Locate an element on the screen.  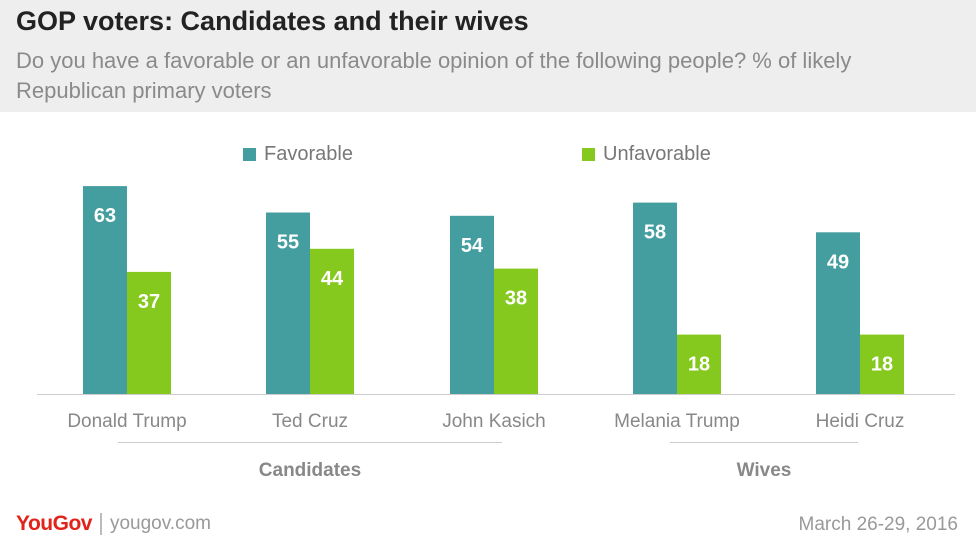
bar-unfavorable-john-kasich is located at coordinates (516, 331).